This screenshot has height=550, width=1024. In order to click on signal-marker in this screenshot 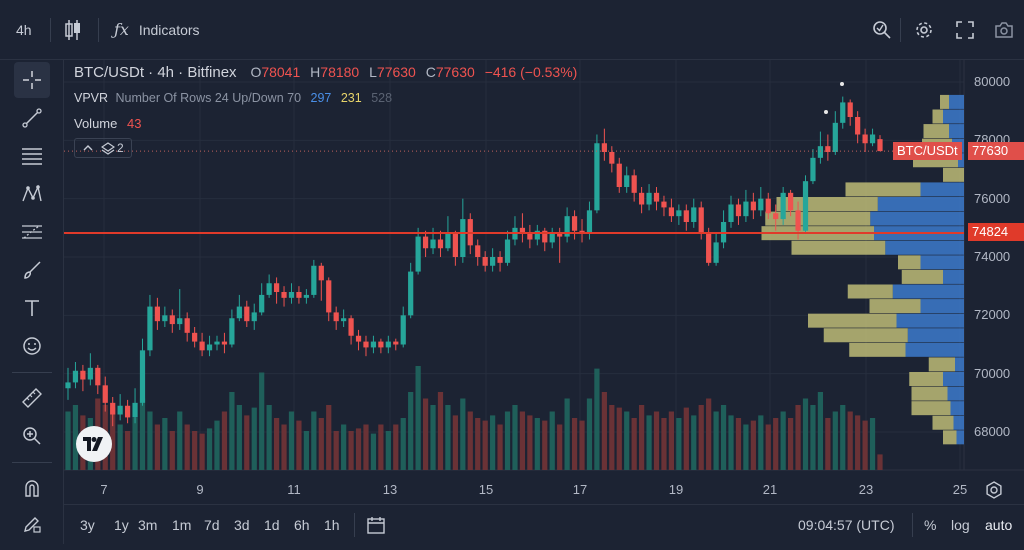, I will do `click(842, 84)`.